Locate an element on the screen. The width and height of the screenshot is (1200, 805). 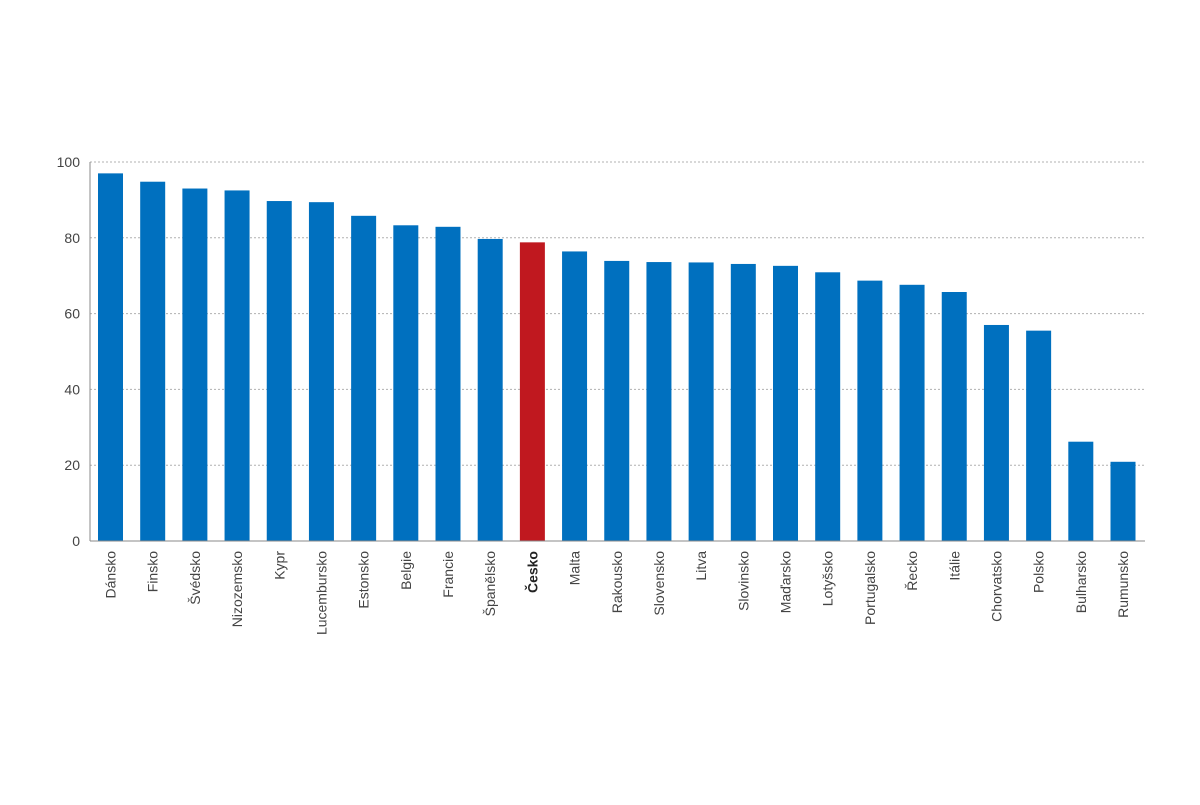
bar-rumunsko is located at coordinates (1123, 501).